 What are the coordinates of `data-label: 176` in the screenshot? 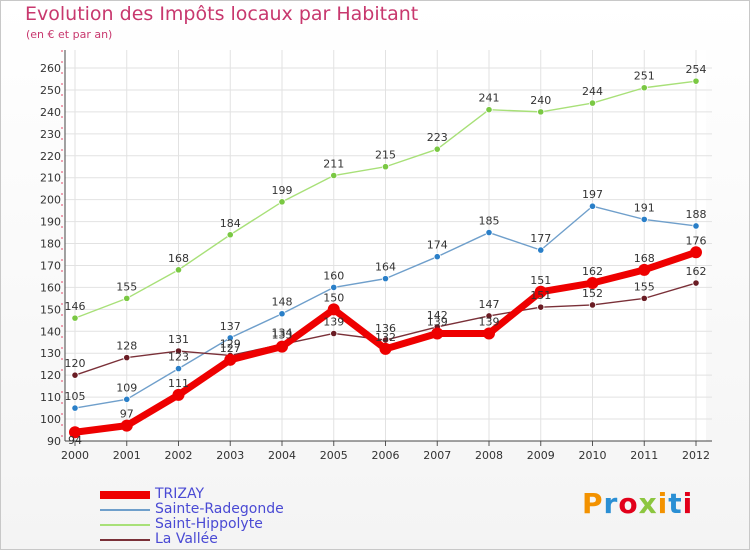 It's located at (696, 240).